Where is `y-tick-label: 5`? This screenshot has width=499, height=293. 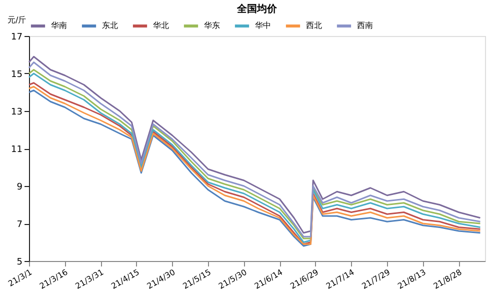
y-tick-label: 5 is located at coordinates (19, 263).